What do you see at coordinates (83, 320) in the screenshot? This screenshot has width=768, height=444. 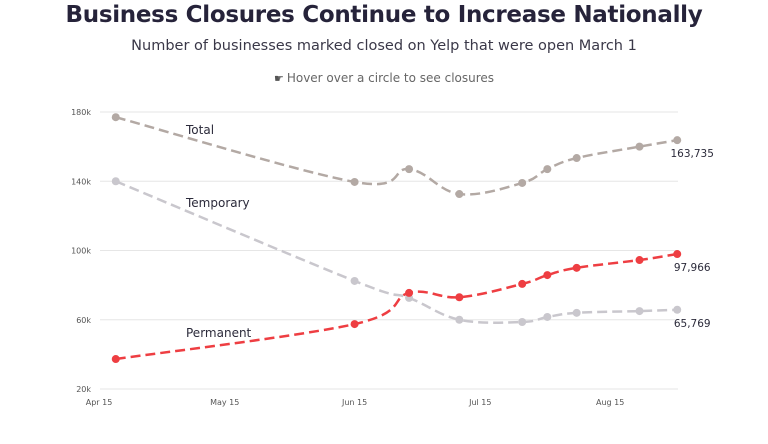 I see `y-tick-label: 60k` at bounding box center [83, 320].